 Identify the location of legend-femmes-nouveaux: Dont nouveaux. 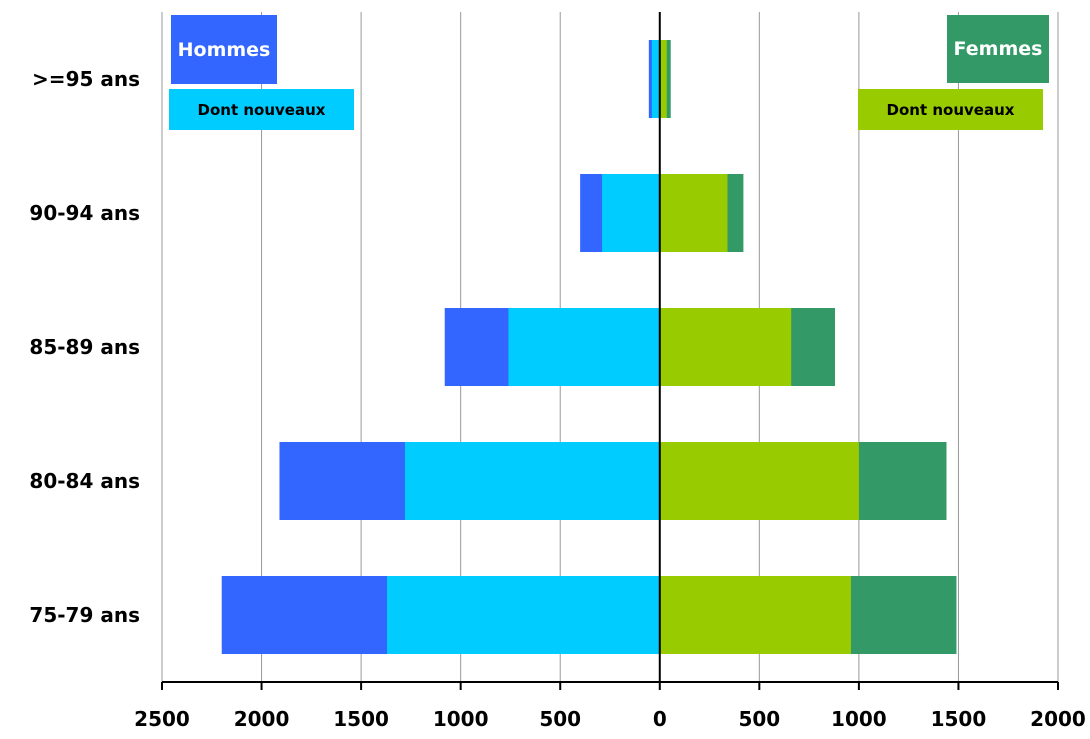
(950, 109).